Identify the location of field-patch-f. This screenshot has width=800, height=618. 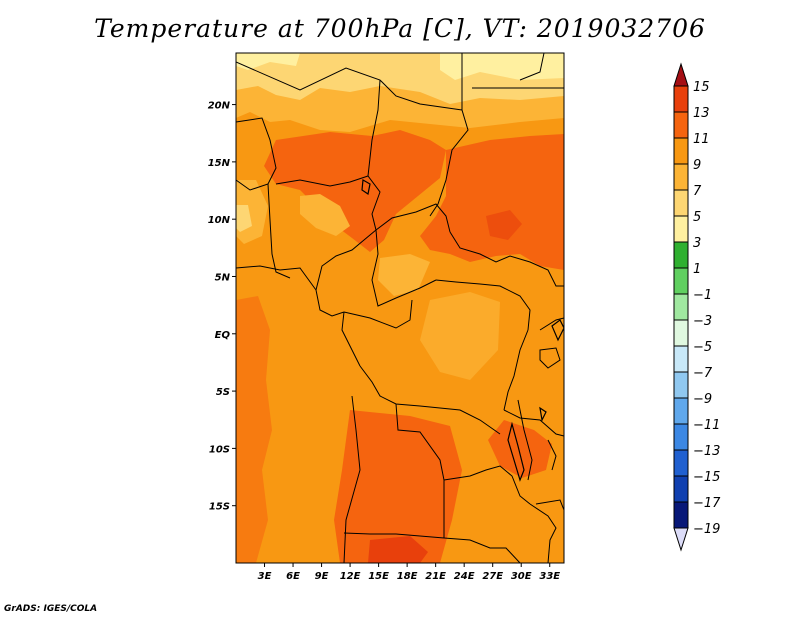
(504, 225).